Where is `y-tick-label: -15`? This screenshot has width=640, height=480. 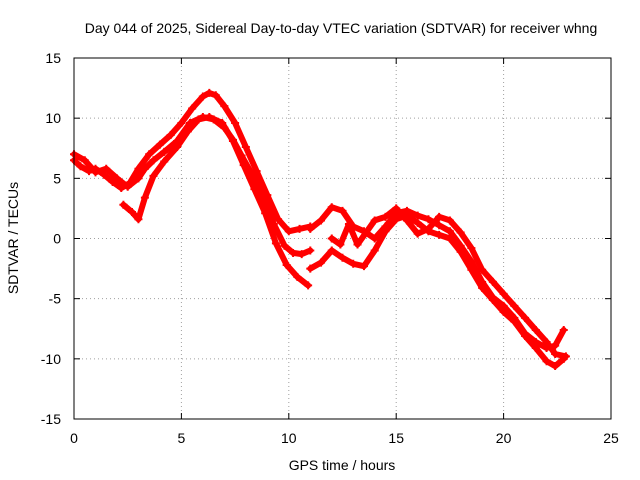
y-tick-label: -15 is located at coordinates (51, 419).